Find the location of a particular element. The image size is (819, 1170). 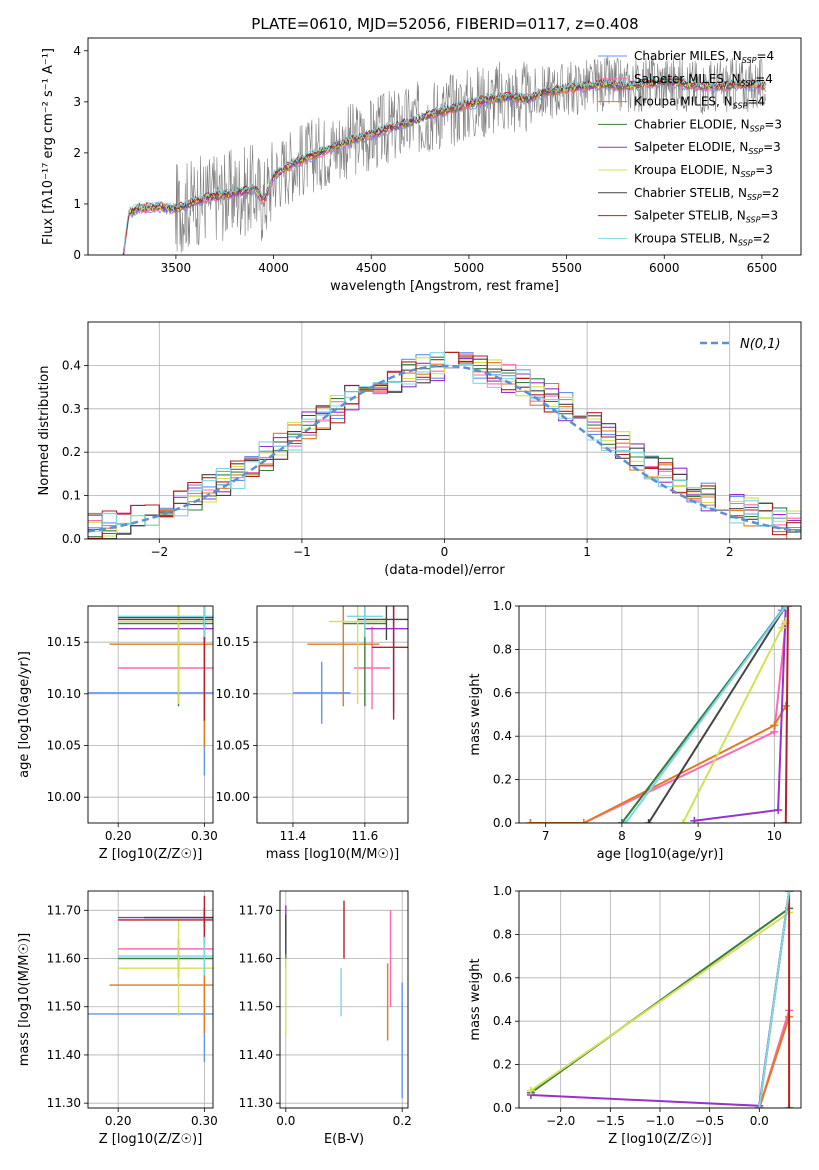

x-tick-label: 4000 is located at coordinates (273, 268).